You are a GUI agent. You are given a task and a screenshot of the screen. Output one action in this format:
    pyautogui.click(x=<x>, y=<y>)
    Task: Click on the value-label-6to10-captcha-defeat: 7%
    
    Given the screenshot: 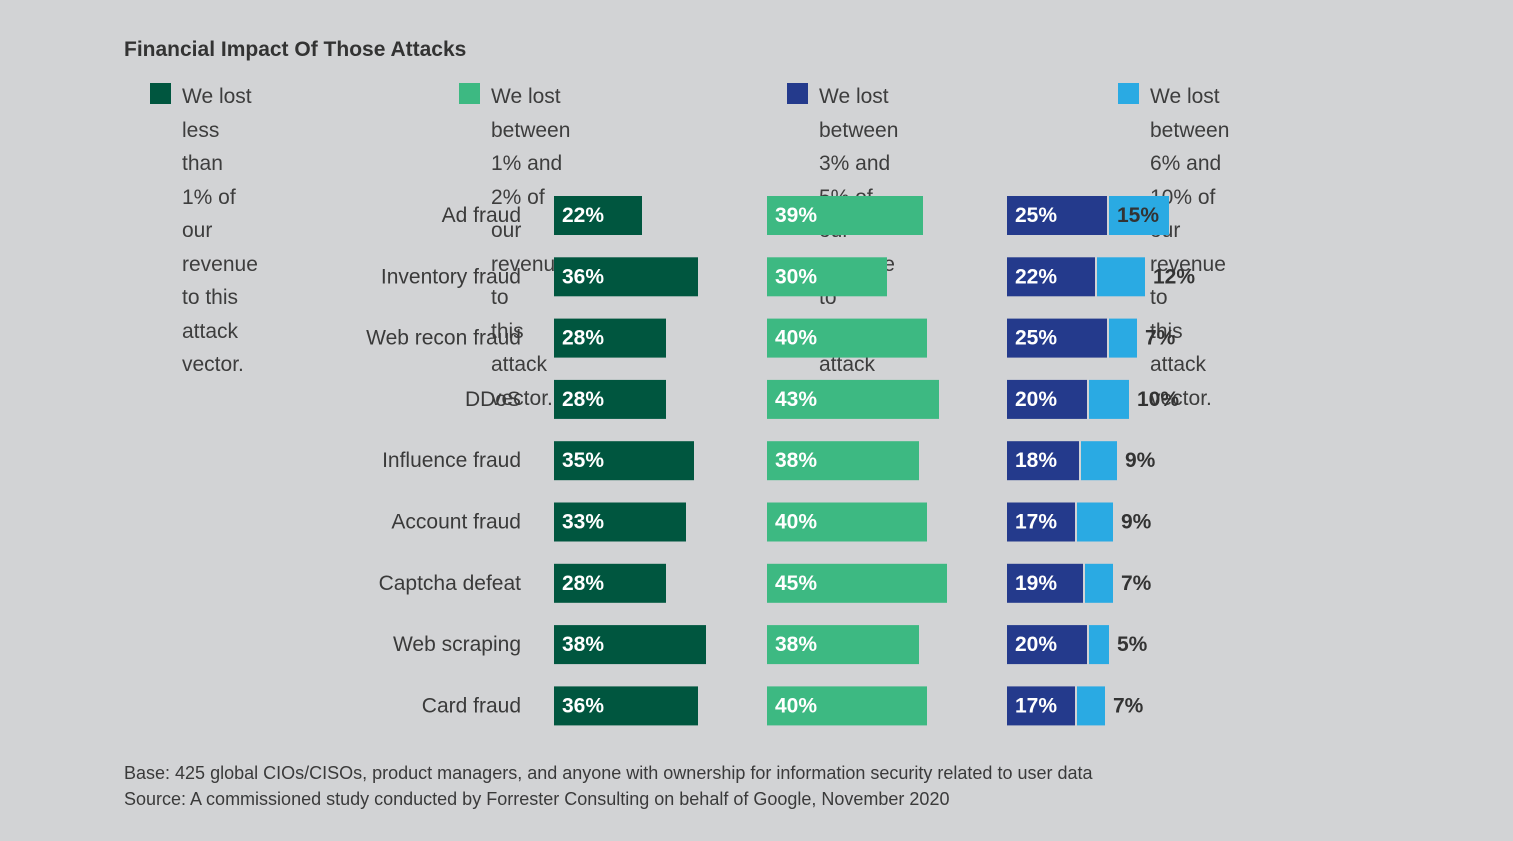 What is the action you would take?
    pyautogui.click(x=1136, y=583)
    